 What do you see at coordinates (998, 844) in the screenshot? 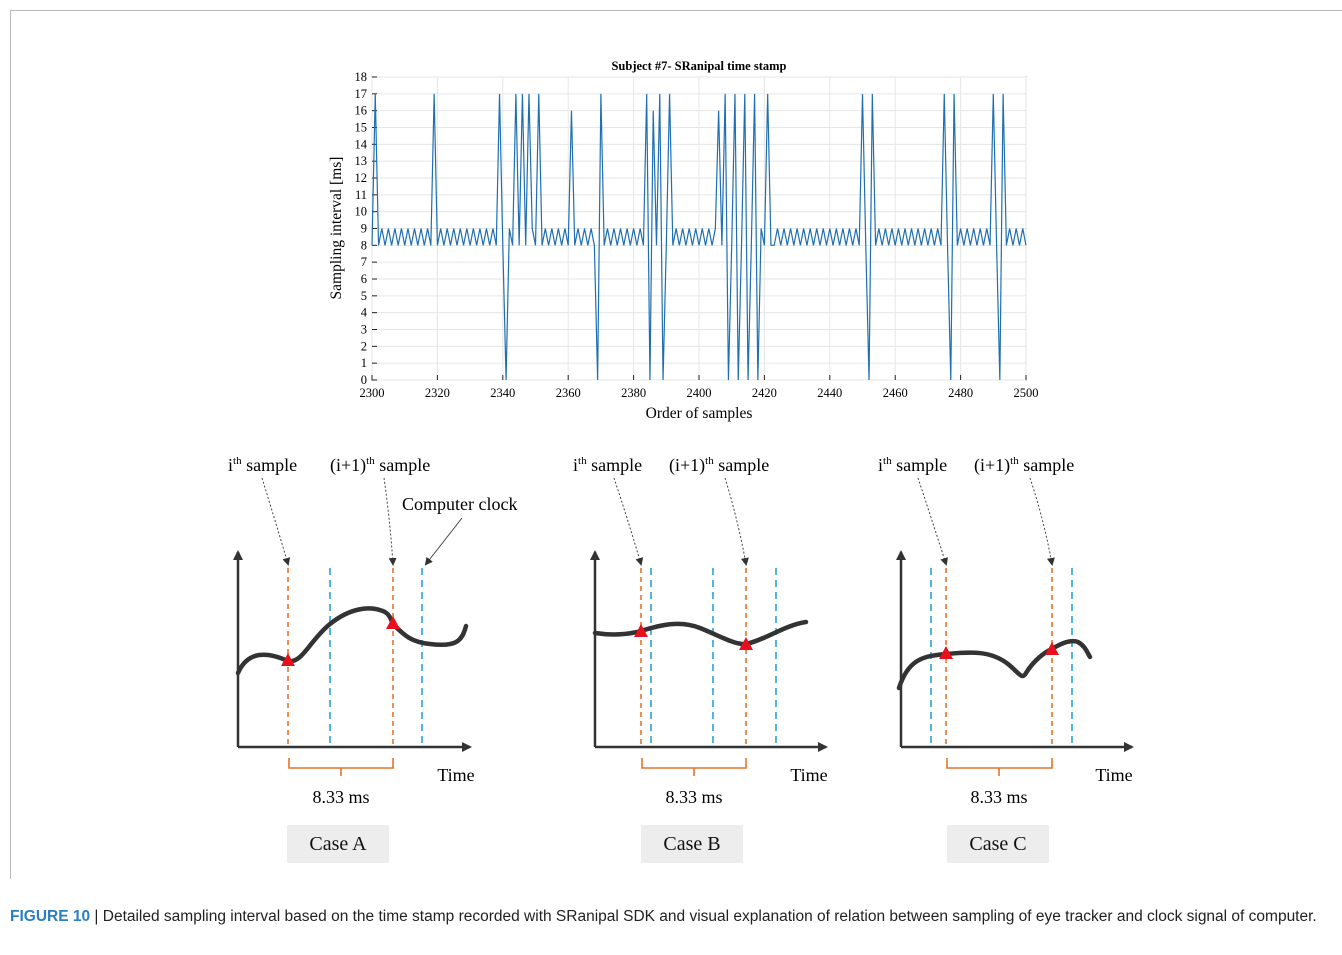
I see `case-c-label: Case C` at bounding box center [998, 844].